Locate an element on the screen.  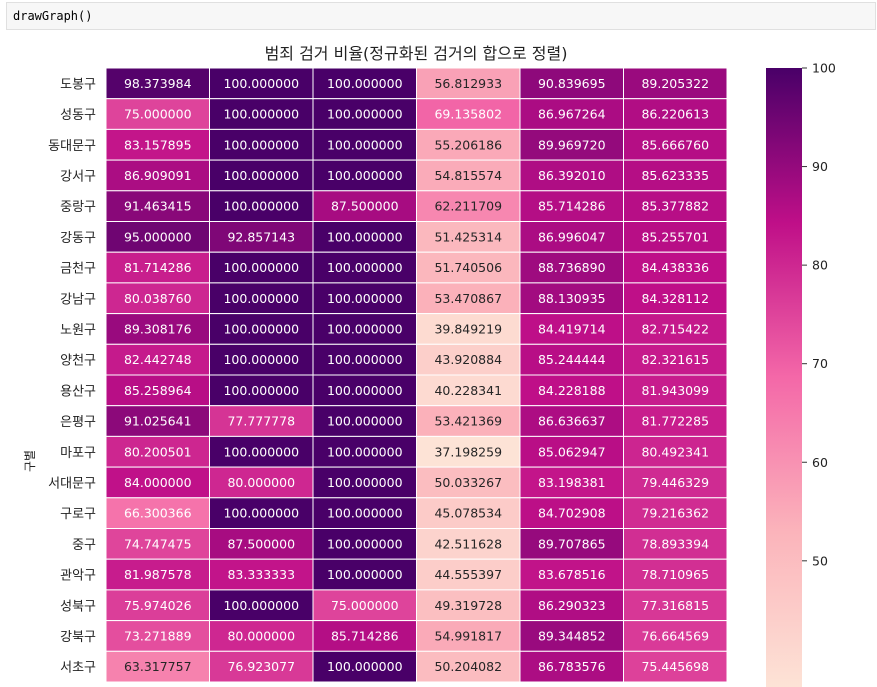
cell-value-label: 92.857143 is located at coordinates (261, 236).